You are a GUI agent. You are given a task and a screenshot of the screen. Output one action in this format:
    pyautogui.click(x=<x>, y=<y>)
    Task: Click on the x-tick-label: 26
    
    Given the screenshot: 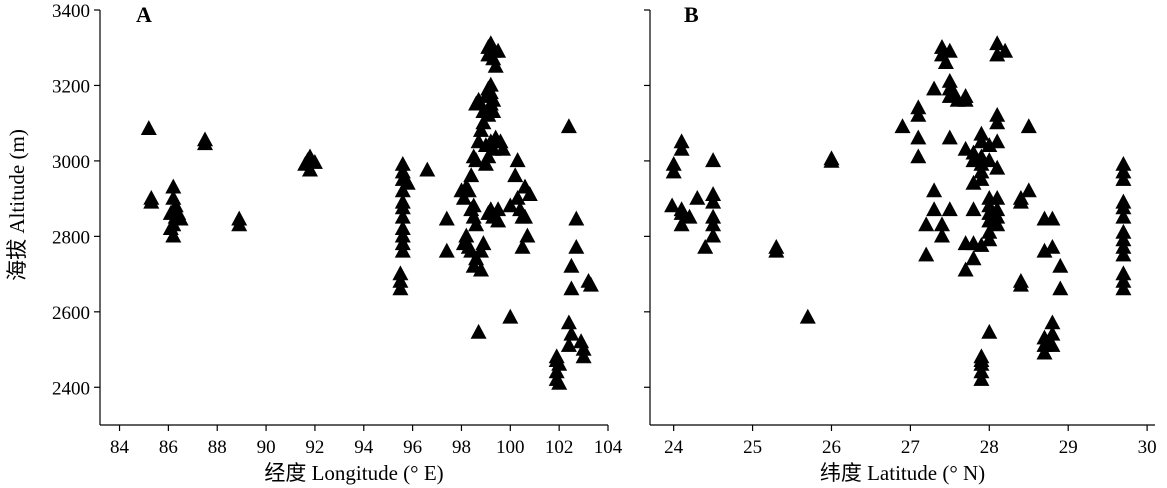 What is the action you would take?
    pyautogui.click(x=831, y=447)
    